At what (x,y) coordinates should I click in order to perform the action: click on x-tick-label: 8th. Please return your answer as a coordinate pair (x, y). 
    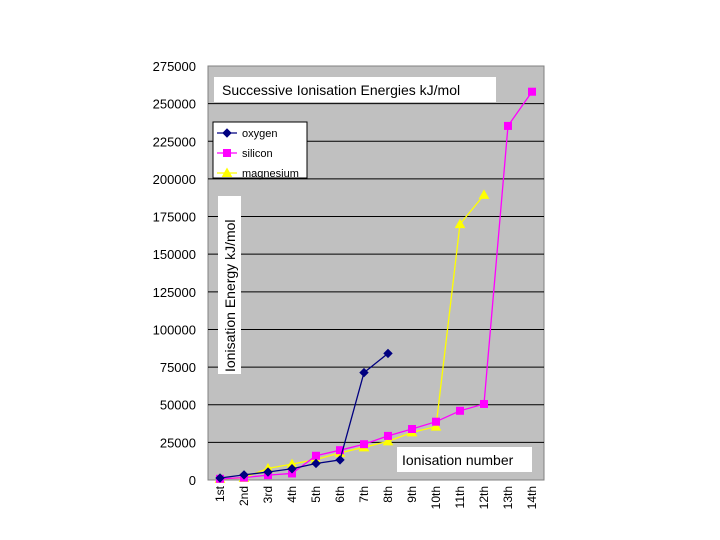
    Looking at the image, I should click on (388, 494).